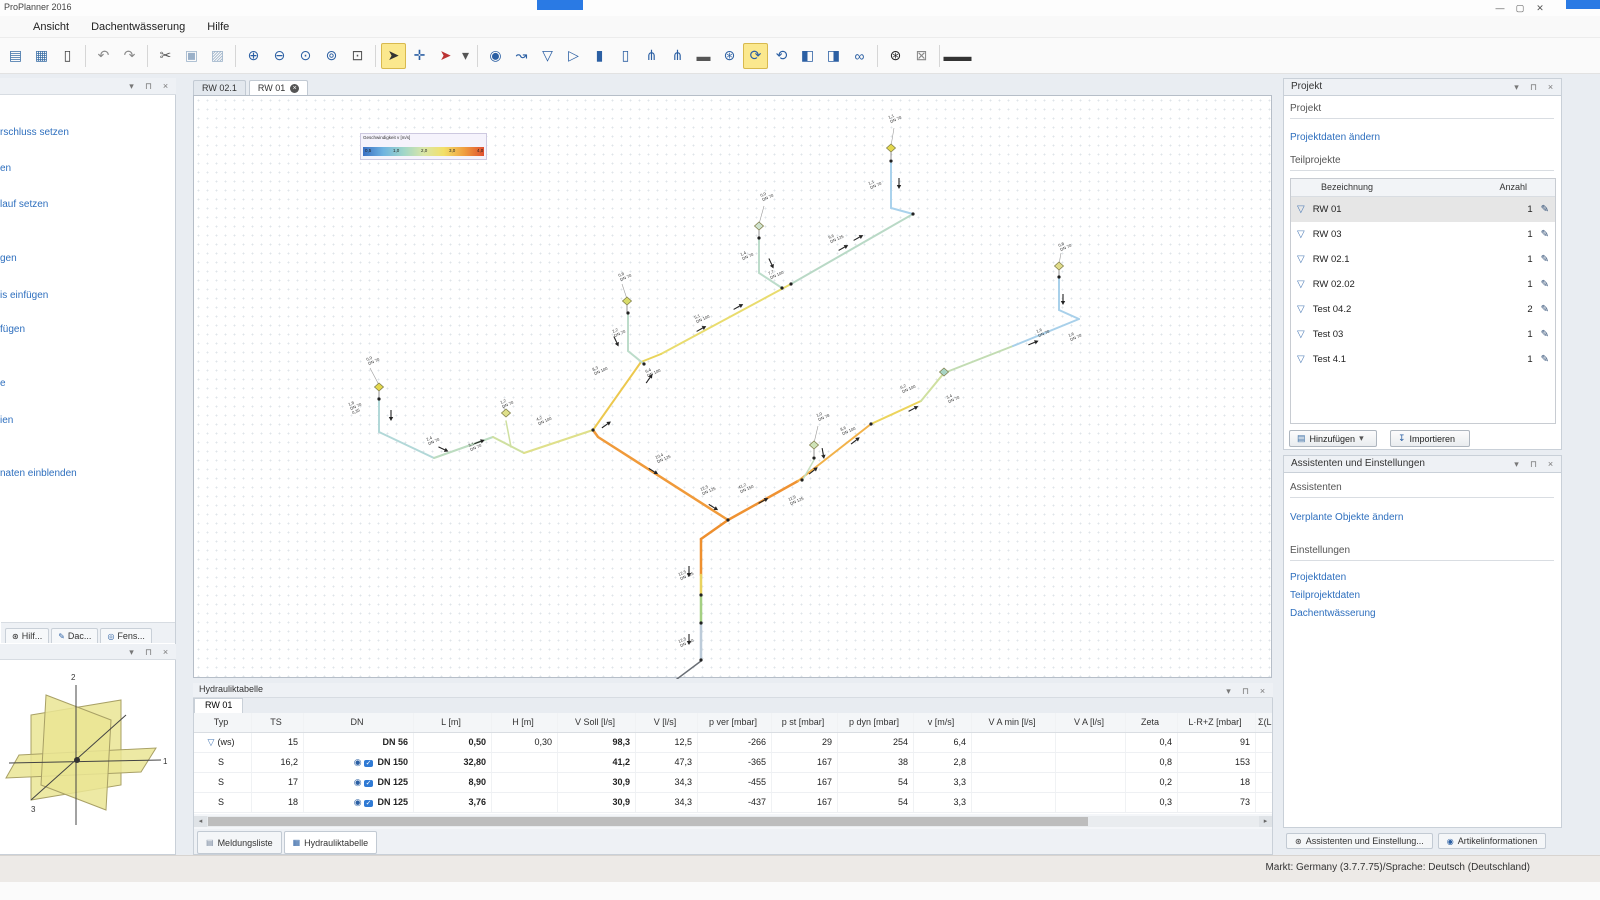 The width and height of the screenshot is (1600, 900). I want to click on copy-button: ▣, so click(191, 56).